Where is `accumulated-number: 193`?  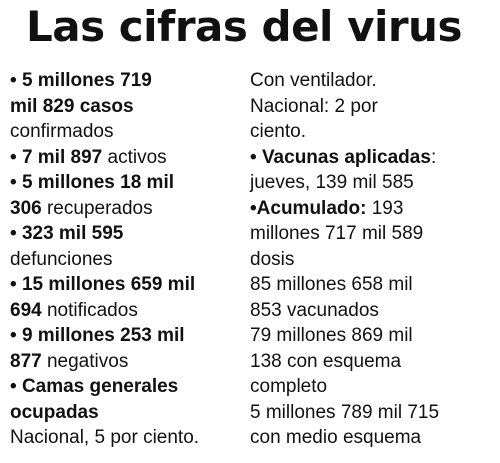 accumulated-number: 193 is located at coordinates (385, 208).